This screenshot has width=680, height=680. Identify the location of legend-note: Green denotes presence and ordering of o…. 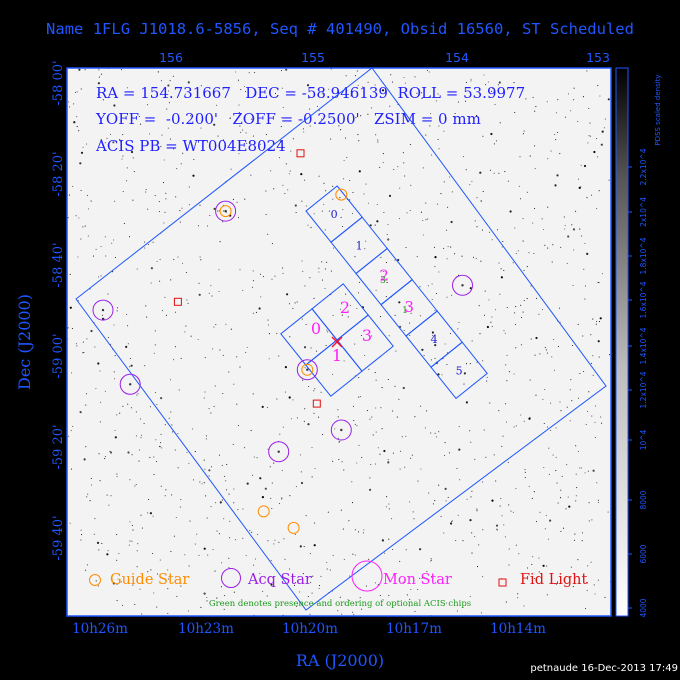
(340, 604).